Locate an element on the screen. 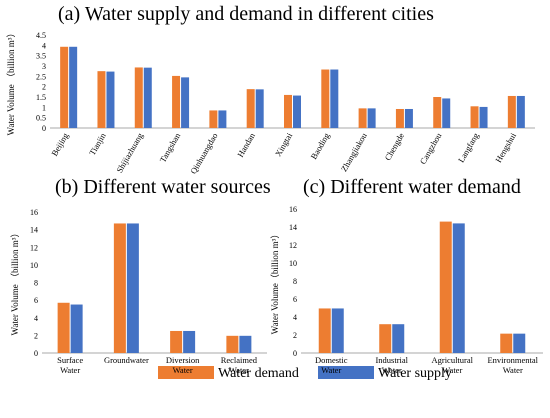 Image resolution: width=550 pixels, height=418 pixels. chart-a-category-label: Shijiazhuang is located at coordinates (129, 152).